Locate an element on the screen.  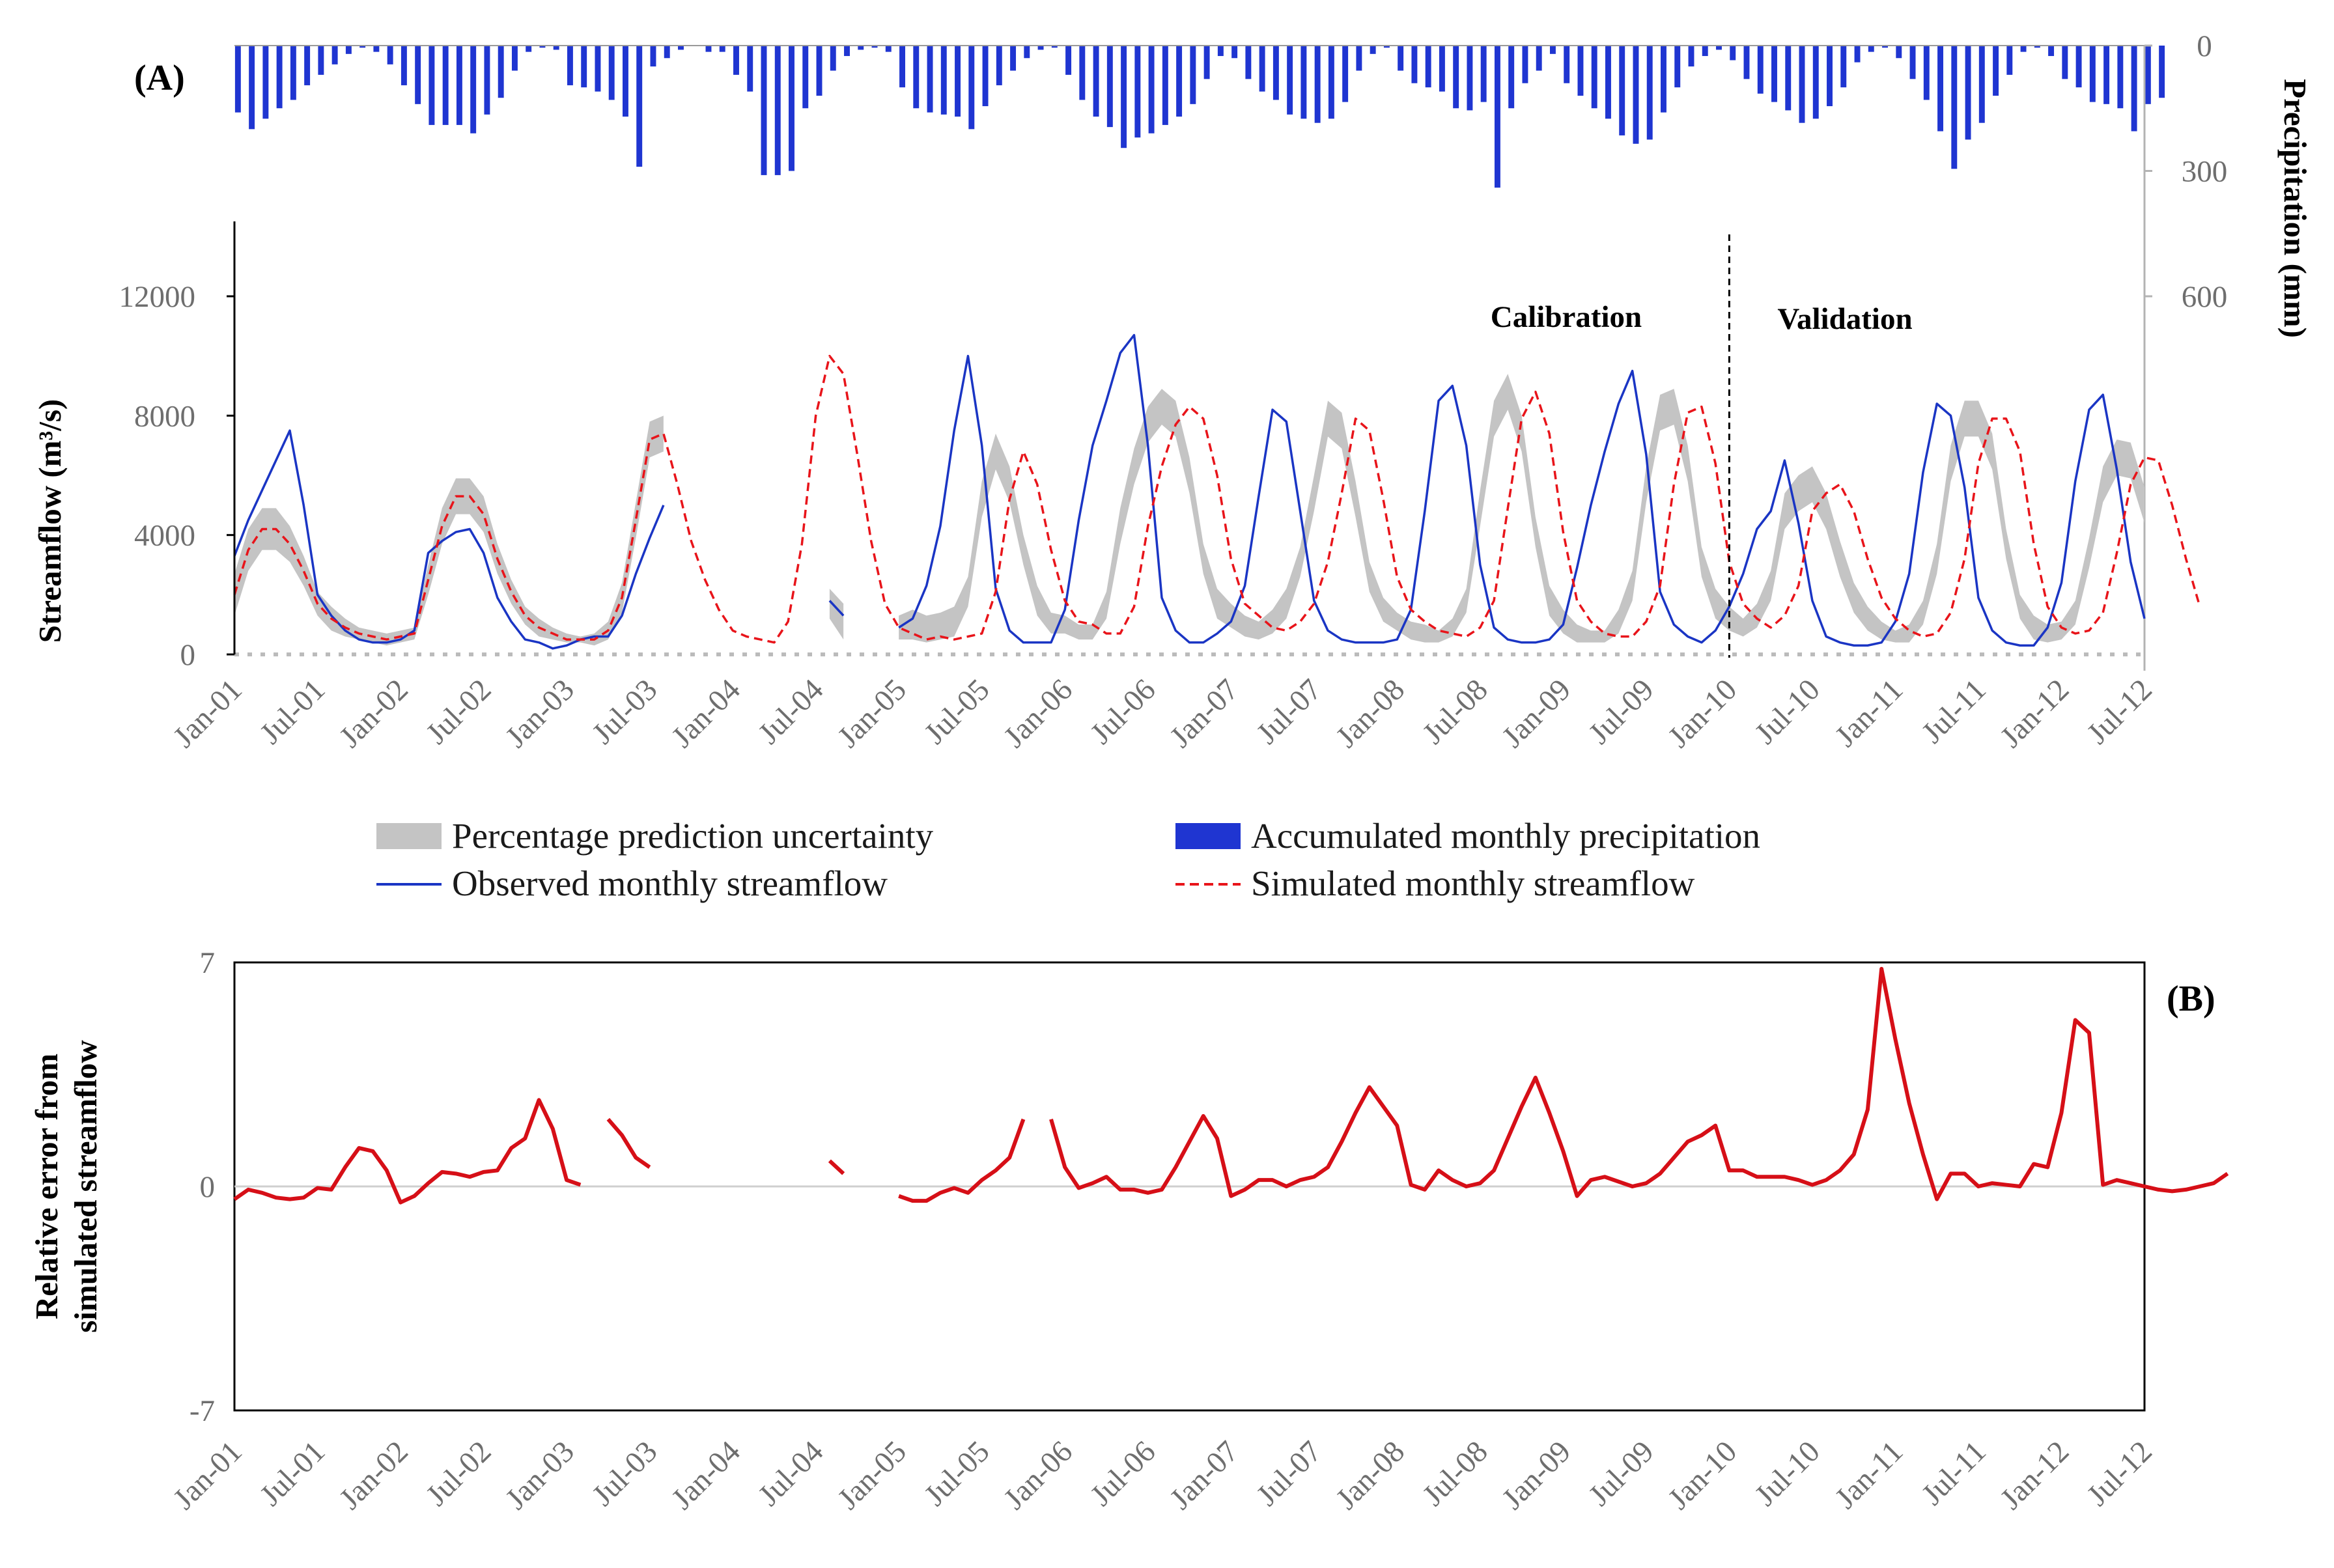
right-tick-label: 300 is located at coordinates (2205, 172).